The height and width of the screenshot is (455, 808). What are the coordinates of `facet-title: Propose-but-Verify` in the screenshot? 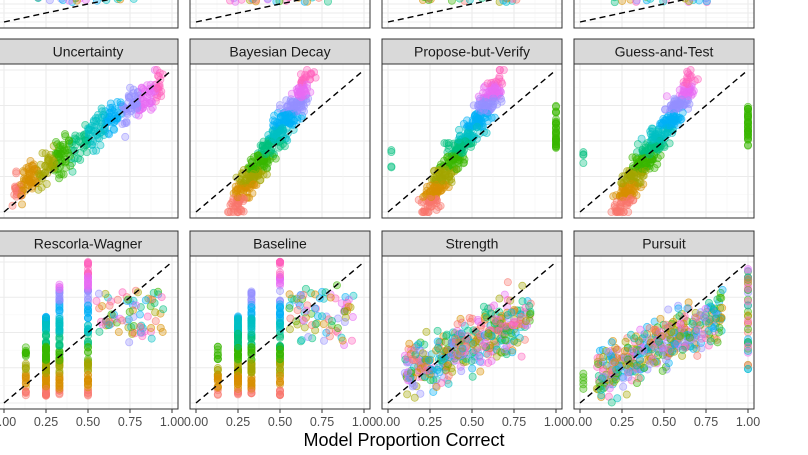 It's located at (472, 52).